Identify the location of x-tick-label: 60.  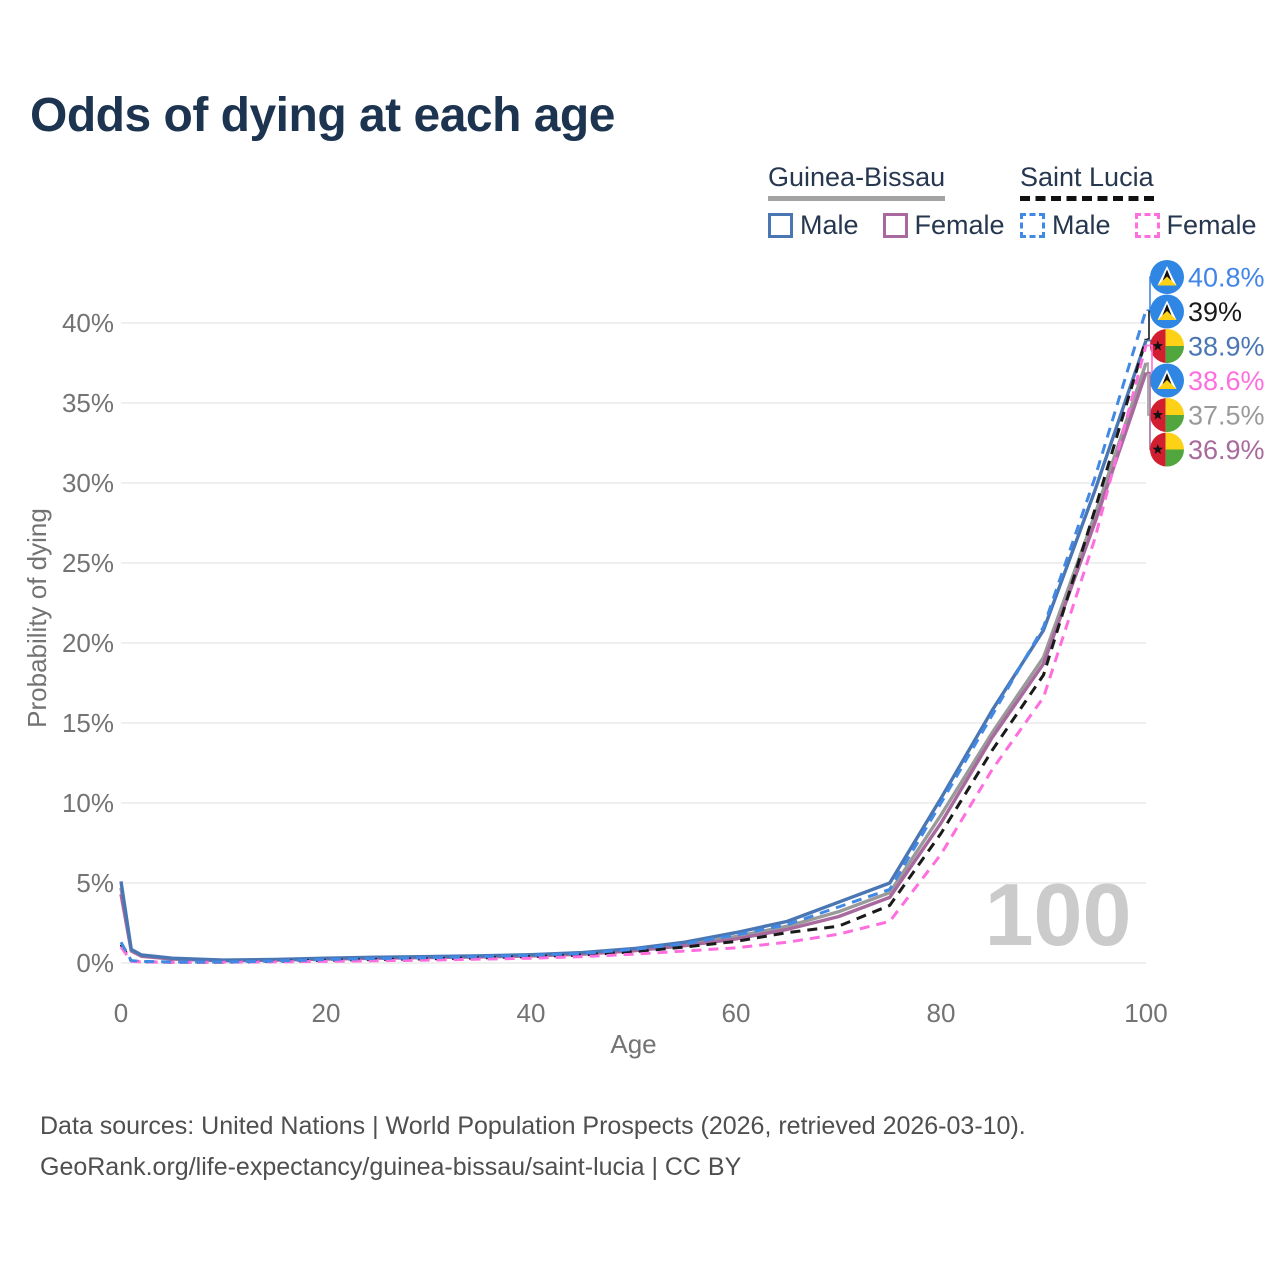
(736, 1013).